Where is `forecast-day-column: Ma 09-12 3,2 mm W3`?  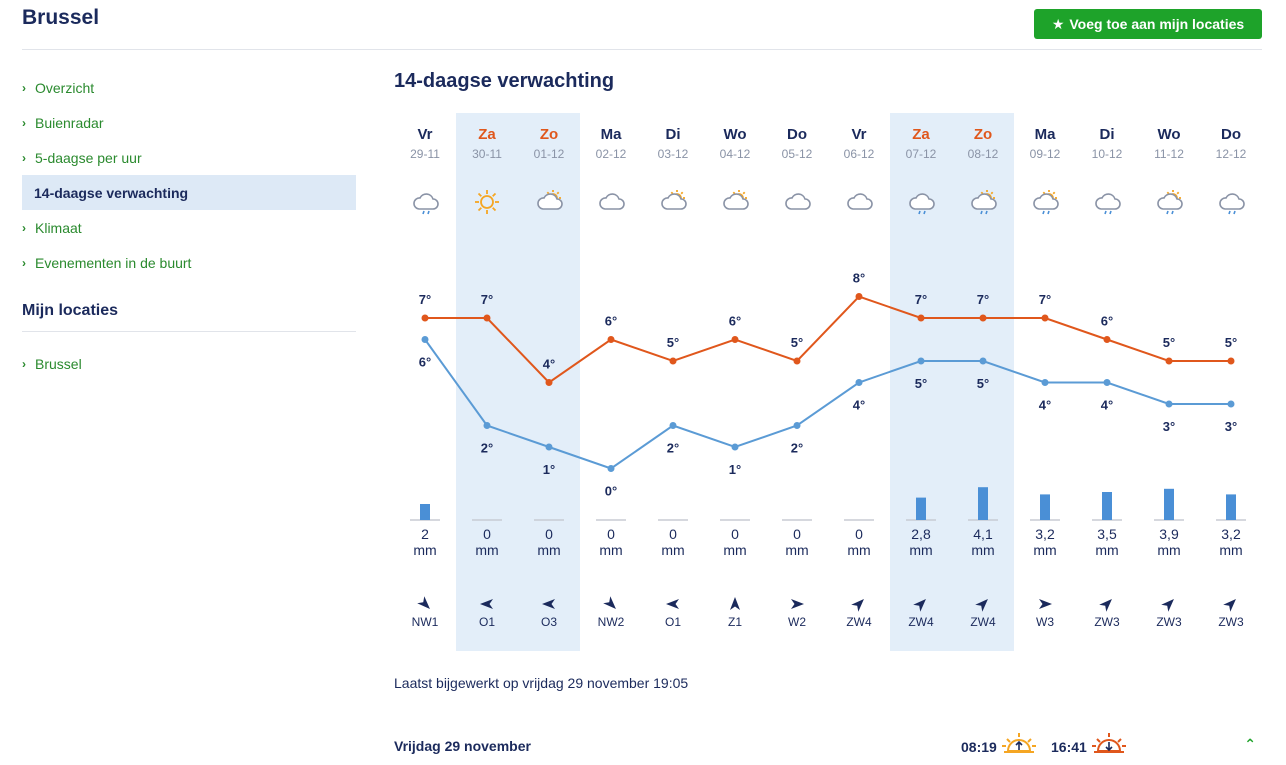 forecast-day-column: Ma 09-12 3,2 mm W3 is located at coordinates (1045, 382).